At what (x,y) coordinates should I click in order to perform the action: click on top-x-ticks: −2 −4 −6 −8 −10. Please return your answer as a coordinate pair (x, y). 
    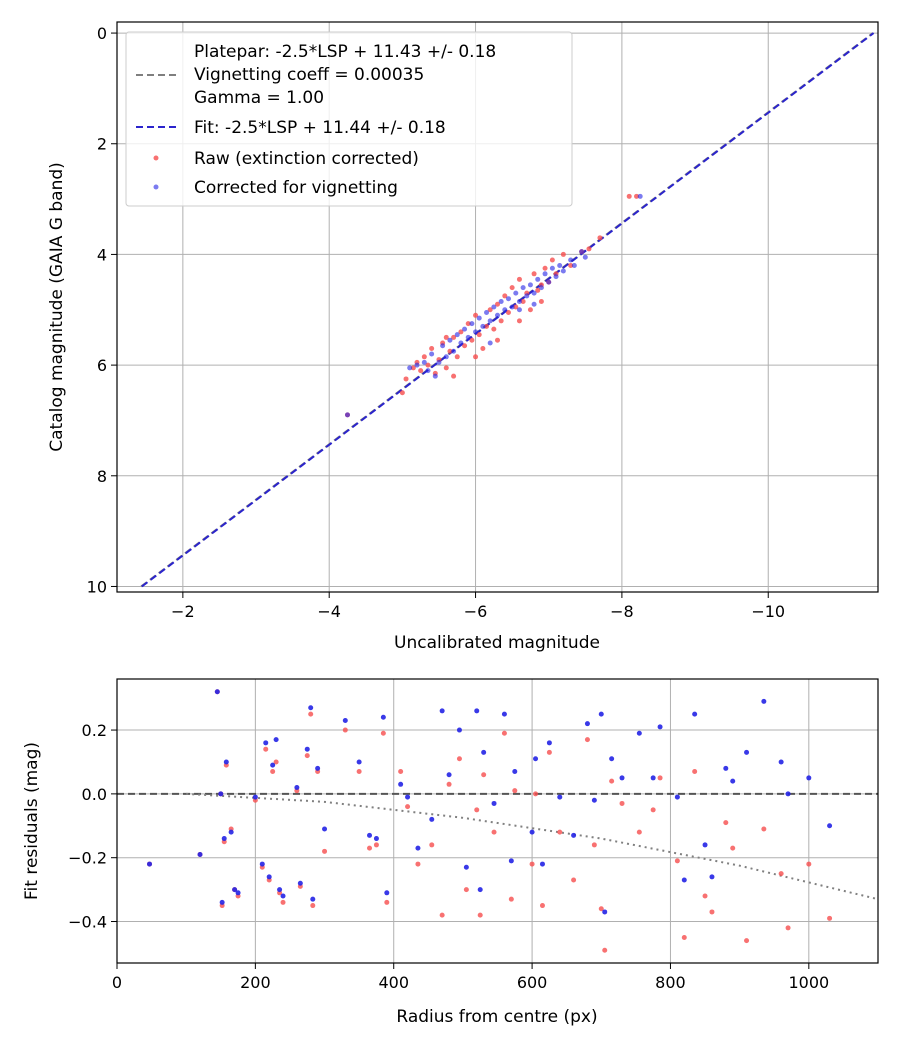
    Looking at the image, I should click on (478, 606).